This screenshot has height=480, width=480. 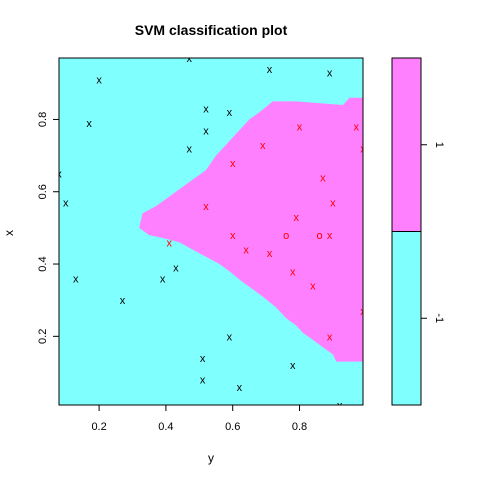 What do you see at coordinates (357, 128) in the screenshot?
I see `data-point-x-1-1: x` at bounding box center [357, 128].